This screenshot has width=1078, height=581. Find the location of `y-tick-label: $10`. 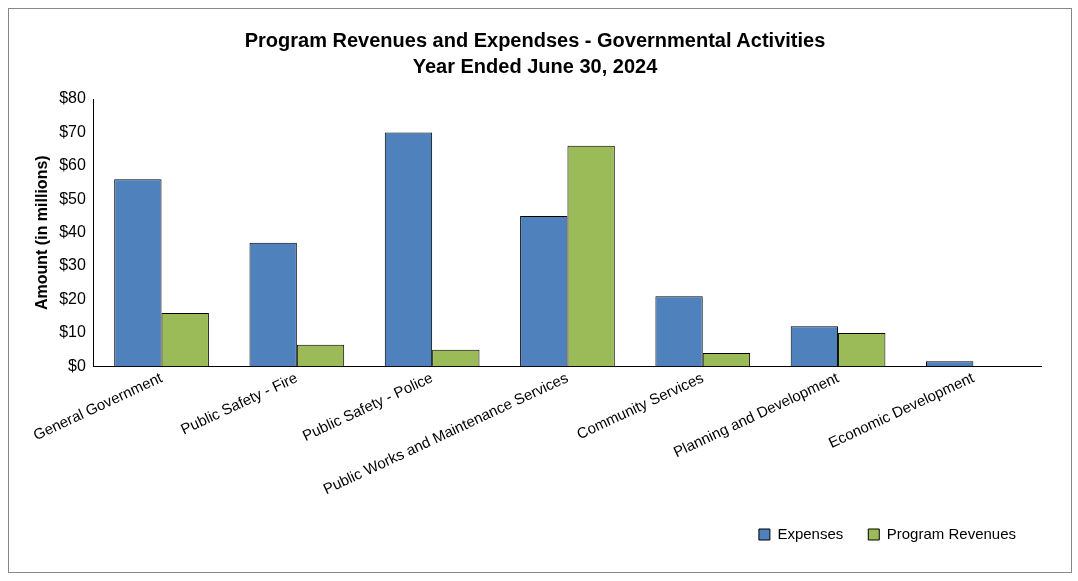

y-tick-label: $10 is located at coordinates (72, 332).